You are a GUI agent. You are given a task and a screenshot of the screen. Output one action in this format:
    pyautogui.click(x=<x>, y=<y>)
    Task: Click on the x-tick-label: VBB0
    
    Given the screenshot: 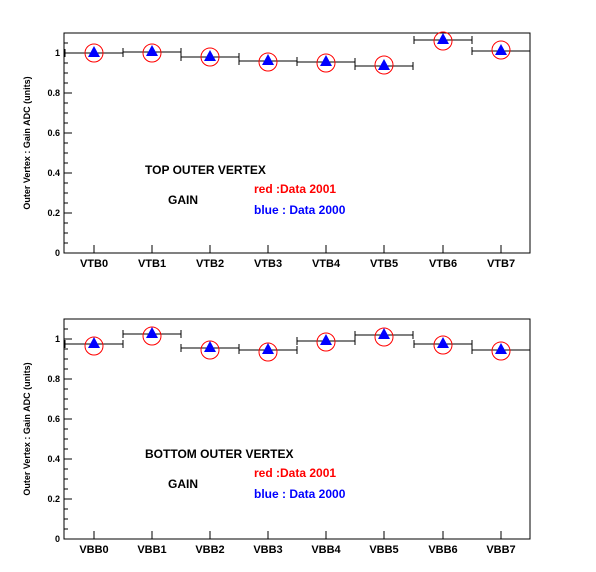 What is the action you would take?
    pyautogui.click(x=93, y=550)
    